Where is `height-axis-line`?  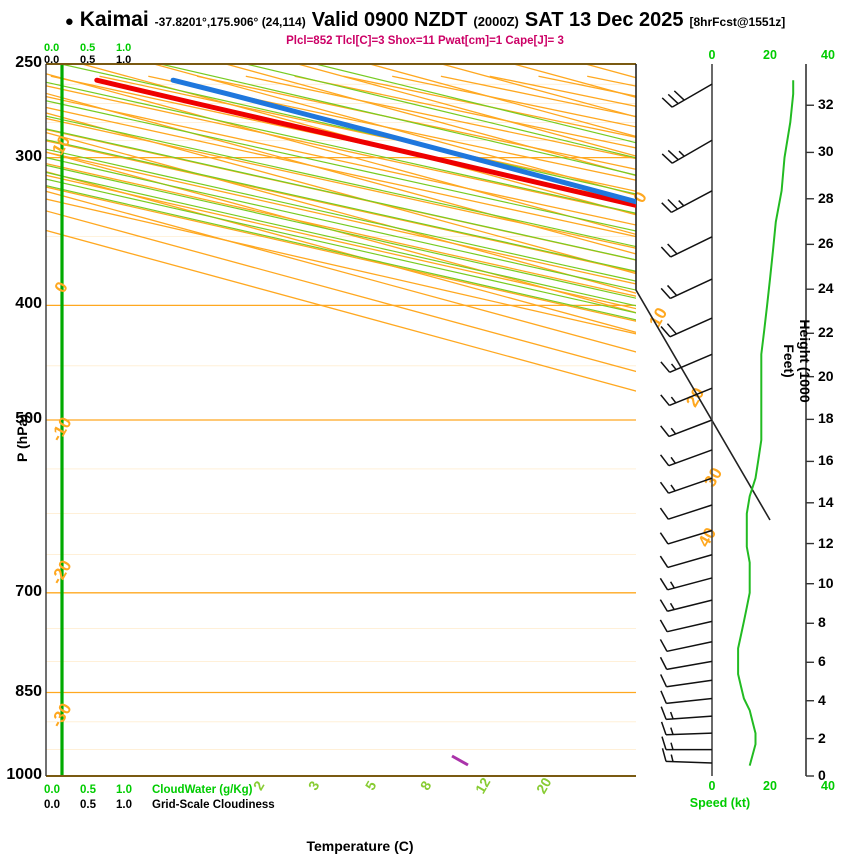 height-axis-line is located at coordinates (809, 420).